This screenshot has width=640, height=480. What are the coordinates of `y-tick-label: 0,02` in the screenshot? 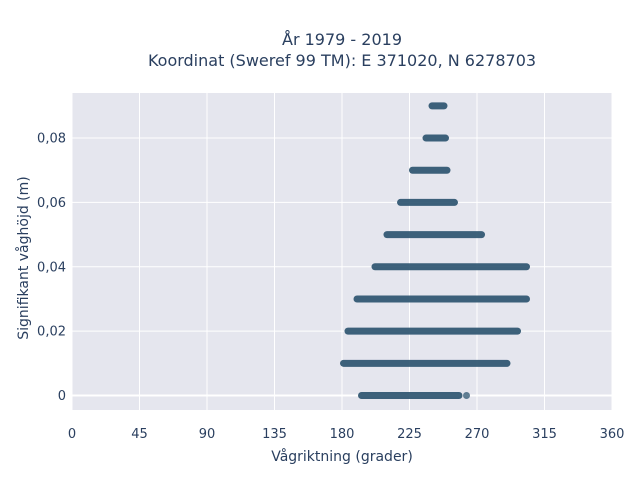 It's located at (51, 332).